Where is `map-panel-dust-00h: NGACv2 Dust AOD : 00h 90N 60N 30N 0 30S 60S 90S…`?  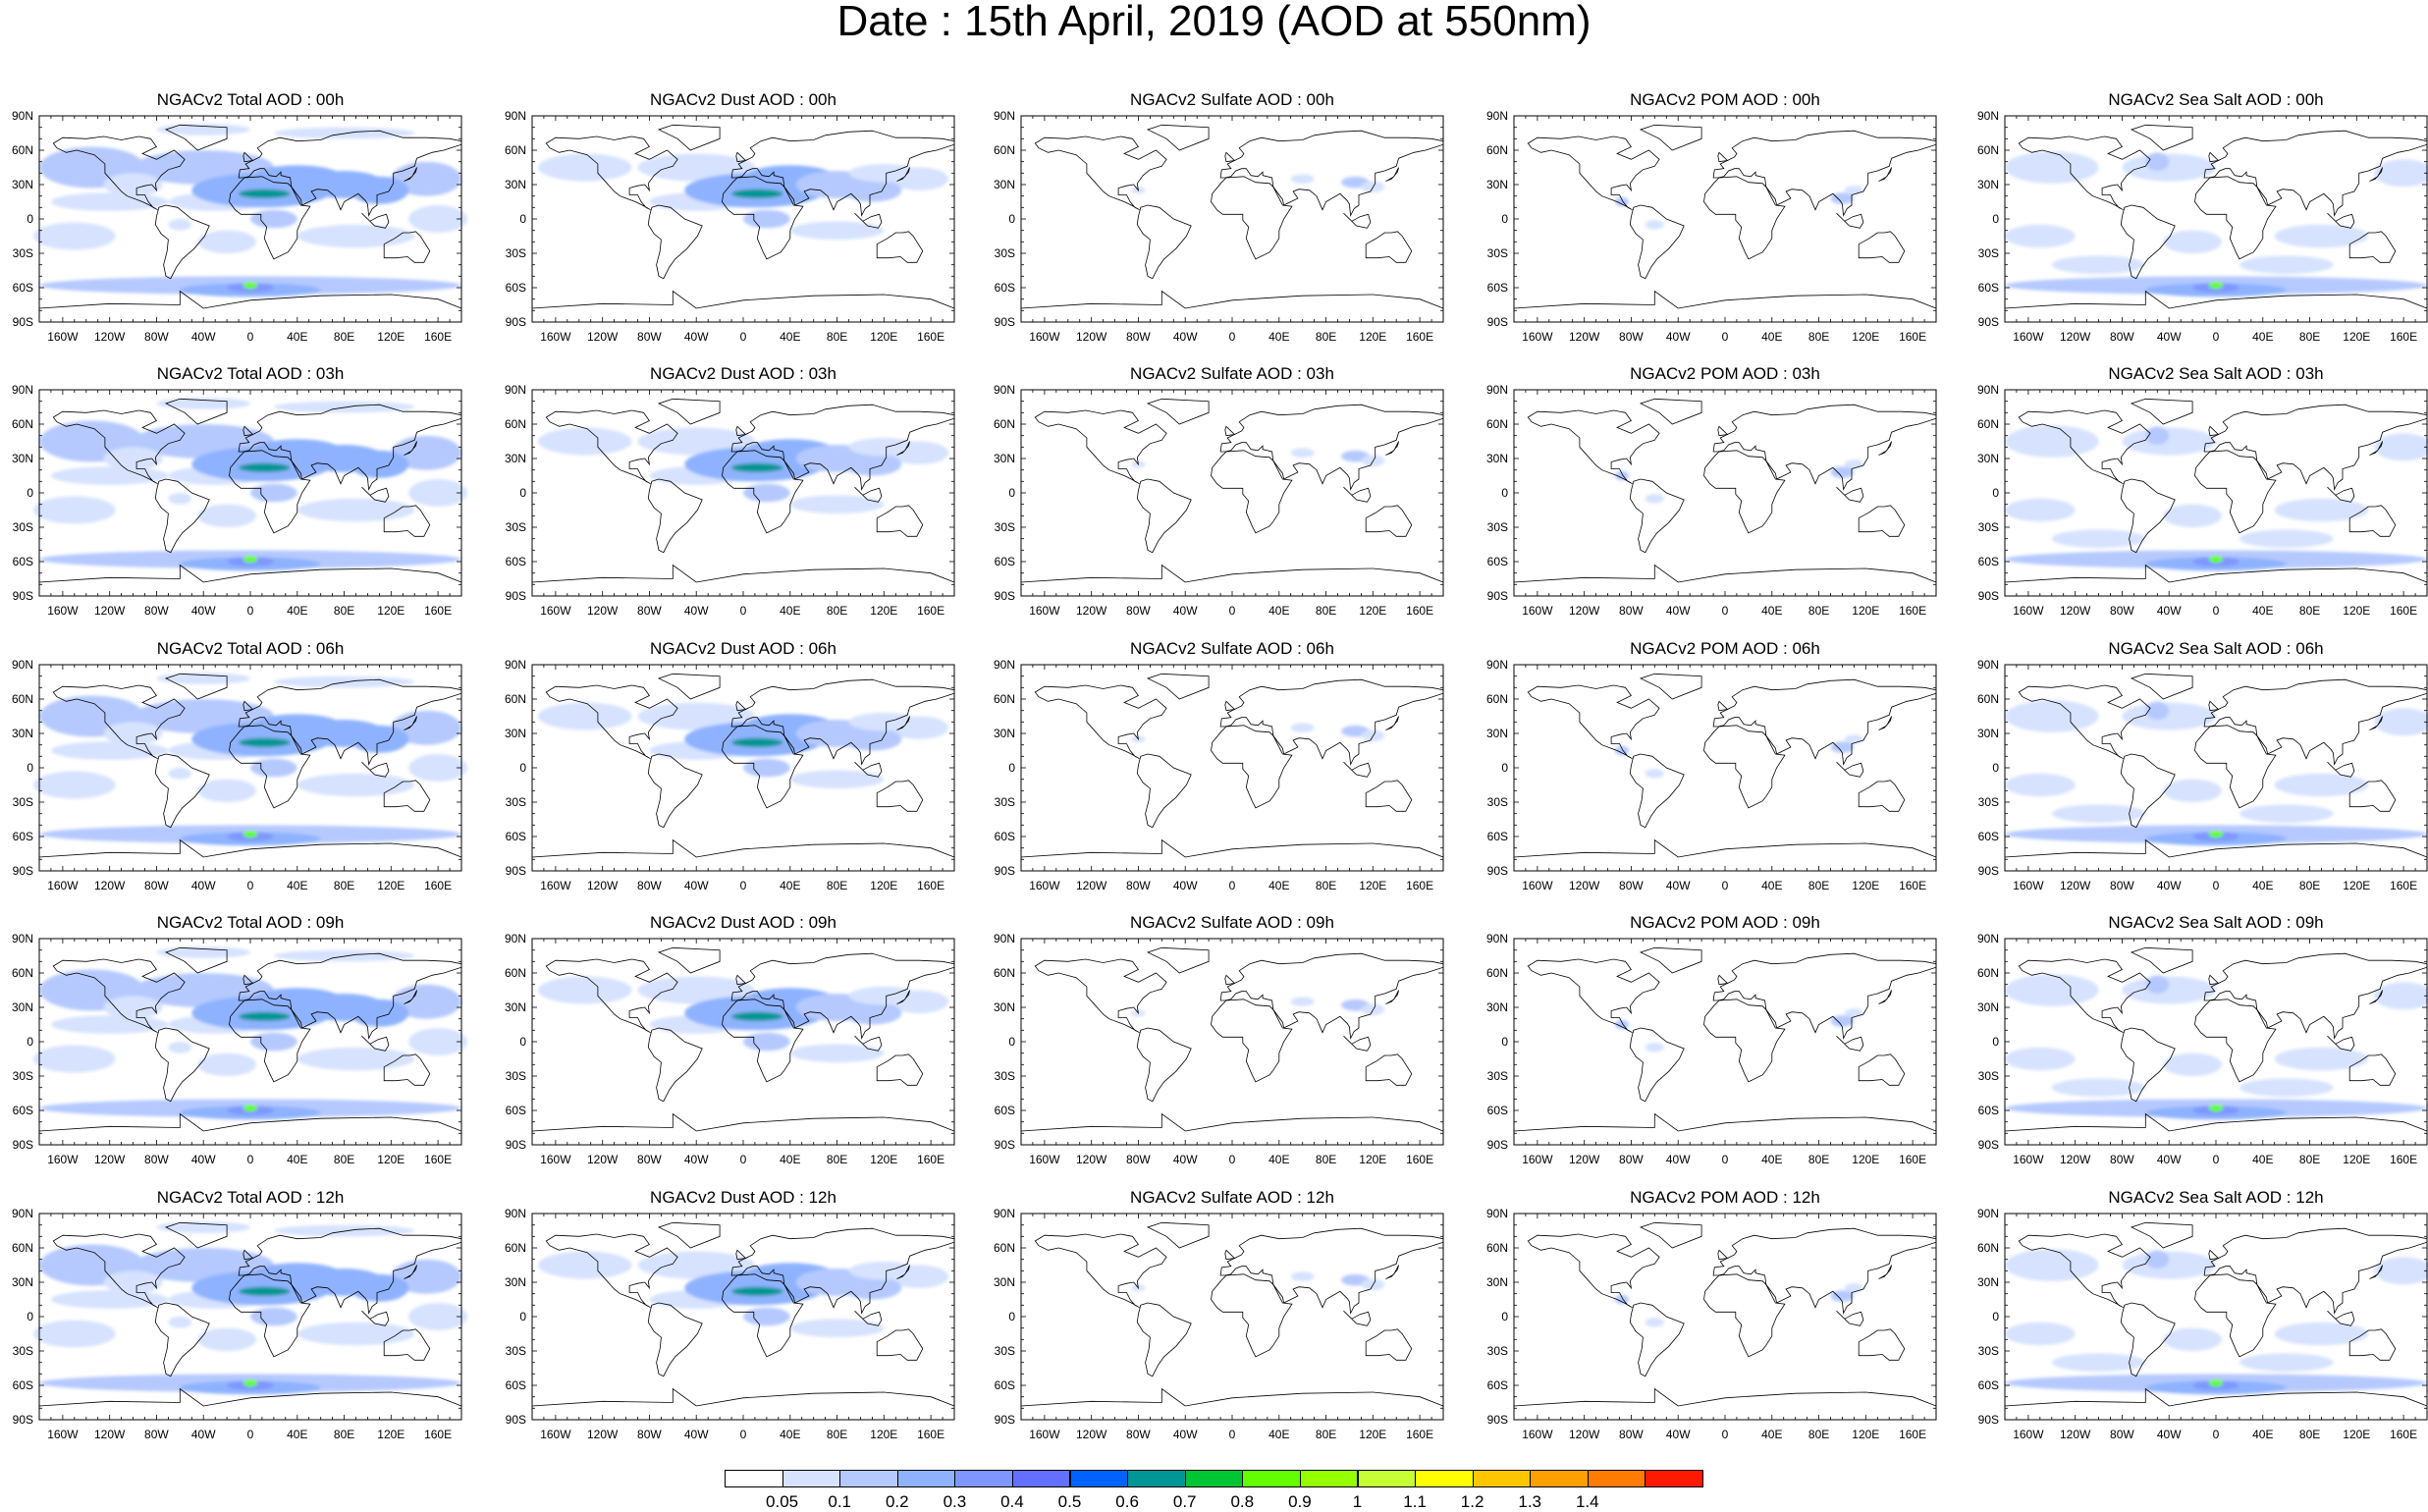
map-panel-dust-00h: NGACv2 Dust AOD : 00h 90N 60N 30N 0 30S 60S 90S… is located at coordinates (730, 217).